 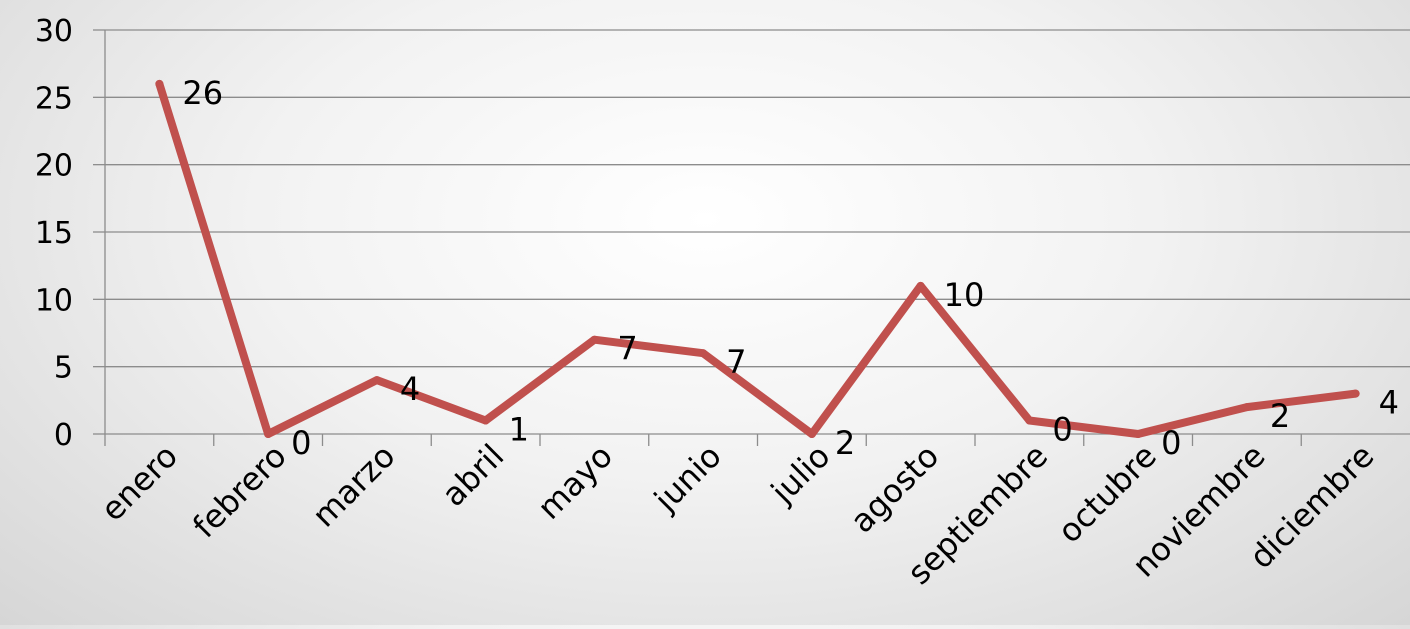 What do you see at coordinates (1106, 493) in the screenshot?
I see `x-category-label: octubre` at bounding box center [1106, 493].